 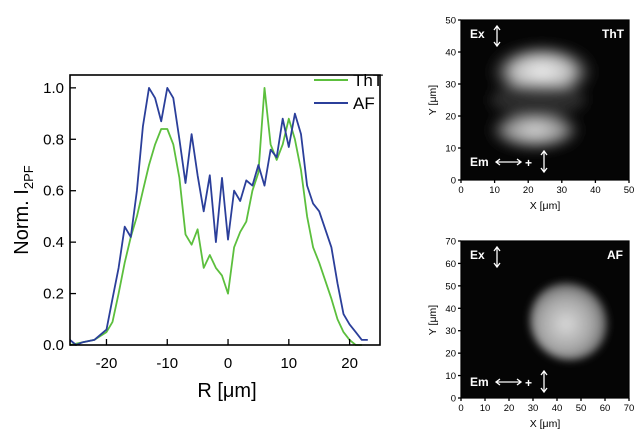 What do you see at coordinates (615, 255) in the screenshot?
I see `annotation-af: AF` at bounding box center [615, 255].